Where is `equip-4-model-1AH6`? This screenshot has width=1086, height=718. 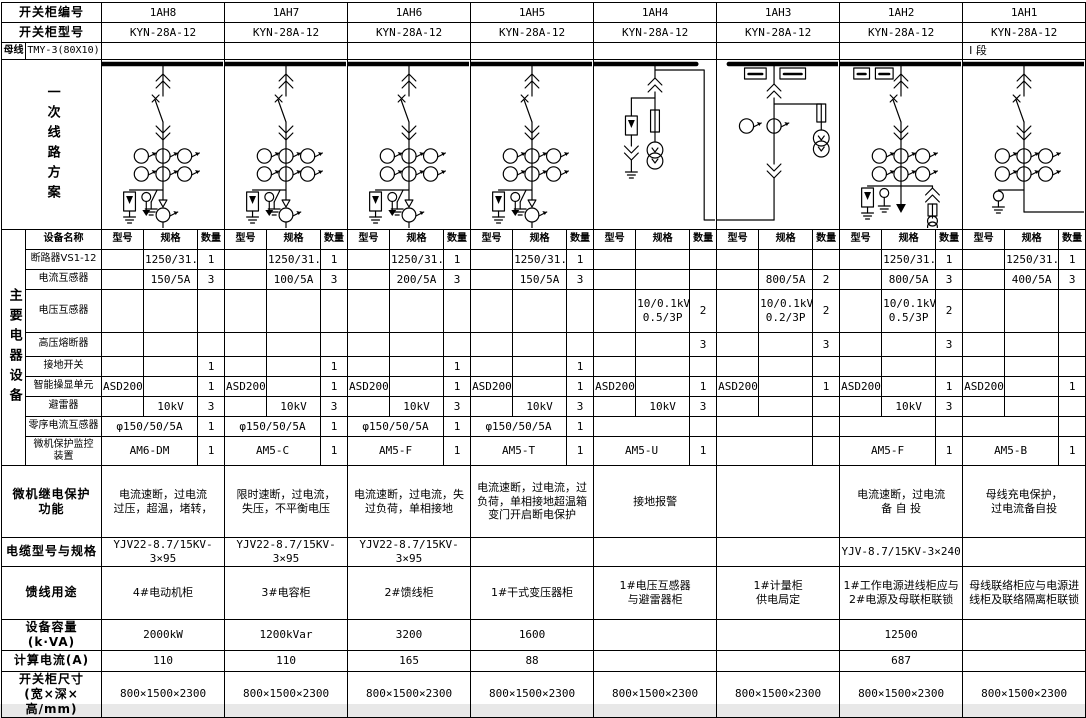
equip-4-model-1AH6 is located at coordinates (369, 366).